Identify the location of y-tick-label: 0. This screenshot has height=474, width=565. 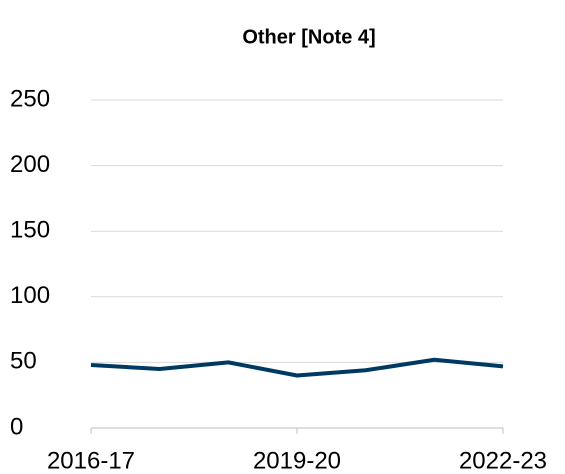
(16, 426).